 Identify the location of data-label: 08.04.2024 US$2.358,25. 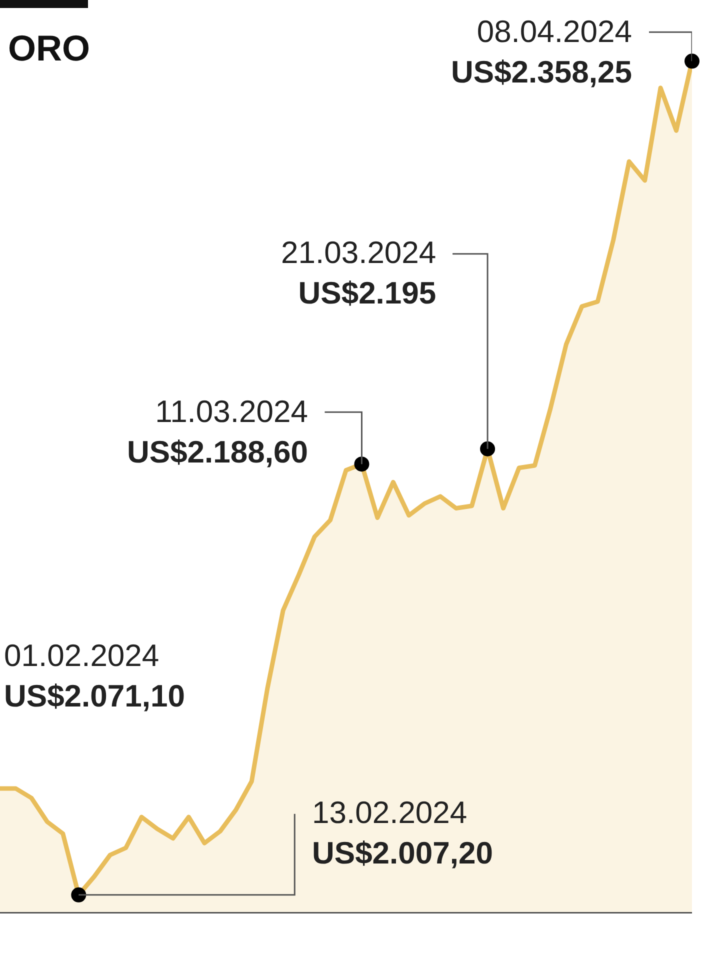
(541, 52).